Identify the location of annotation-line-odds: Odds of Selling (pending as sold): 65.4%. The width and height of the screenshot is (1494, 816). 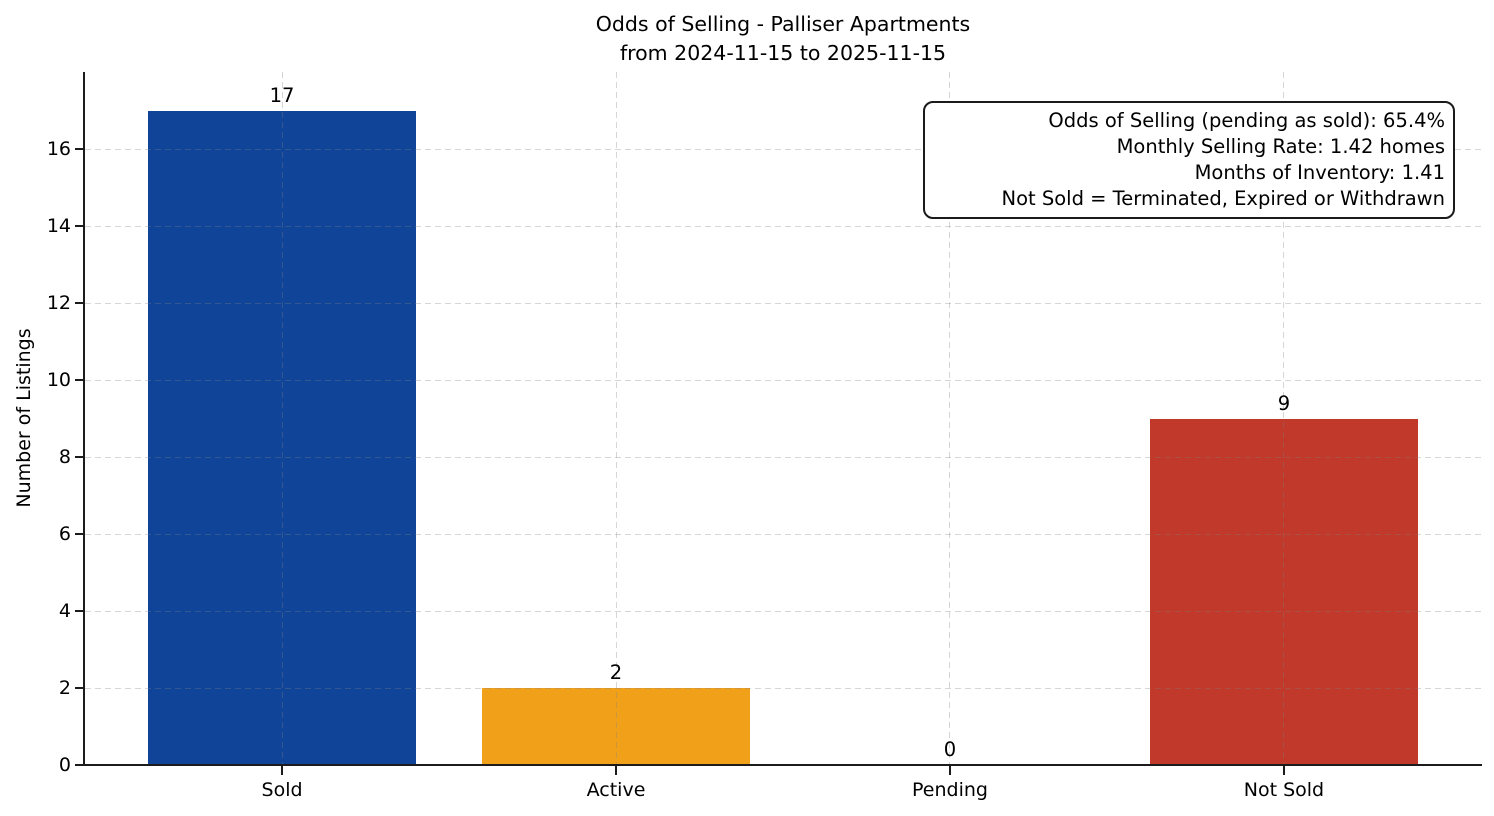
(1246, 120).